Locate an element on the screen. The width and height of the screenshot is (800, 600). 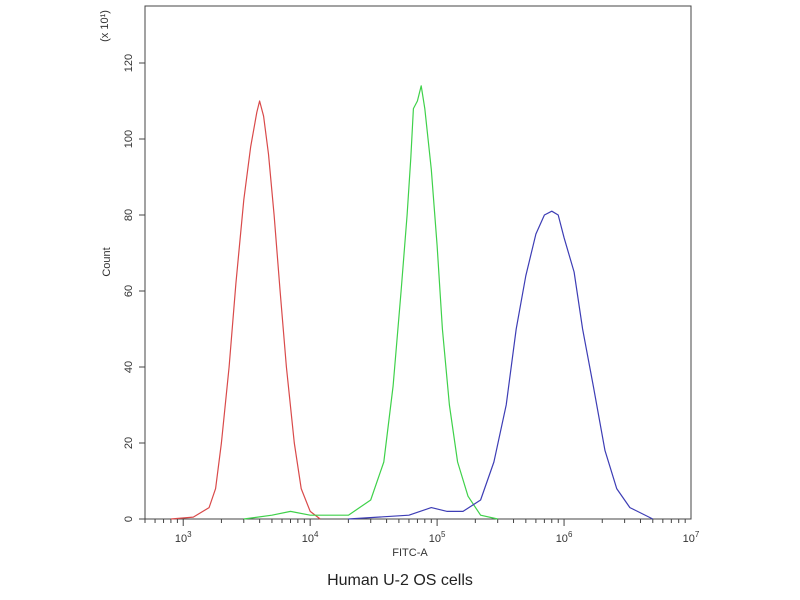
y-axis-title: Count is located at coordinates (107, 261).